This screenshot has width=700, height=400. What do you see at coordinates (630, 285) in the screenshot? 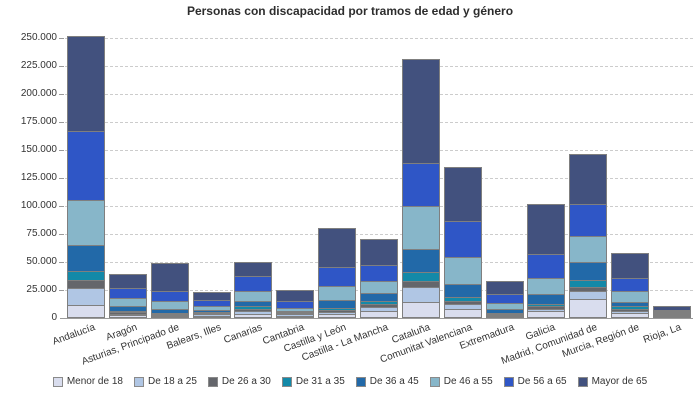
I see `bar-murcia-regi-n-de` at bounding box center [630, 285].